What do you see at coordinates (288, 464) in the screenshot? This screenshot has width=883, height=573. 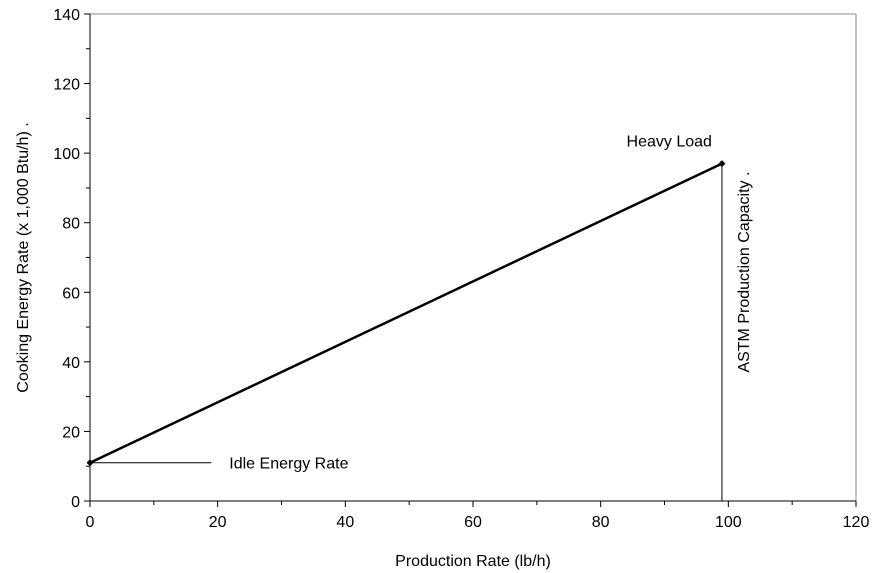 I see `idle-energy-rate-label: Idle Energy Rate` at bounding box center [288, 464].